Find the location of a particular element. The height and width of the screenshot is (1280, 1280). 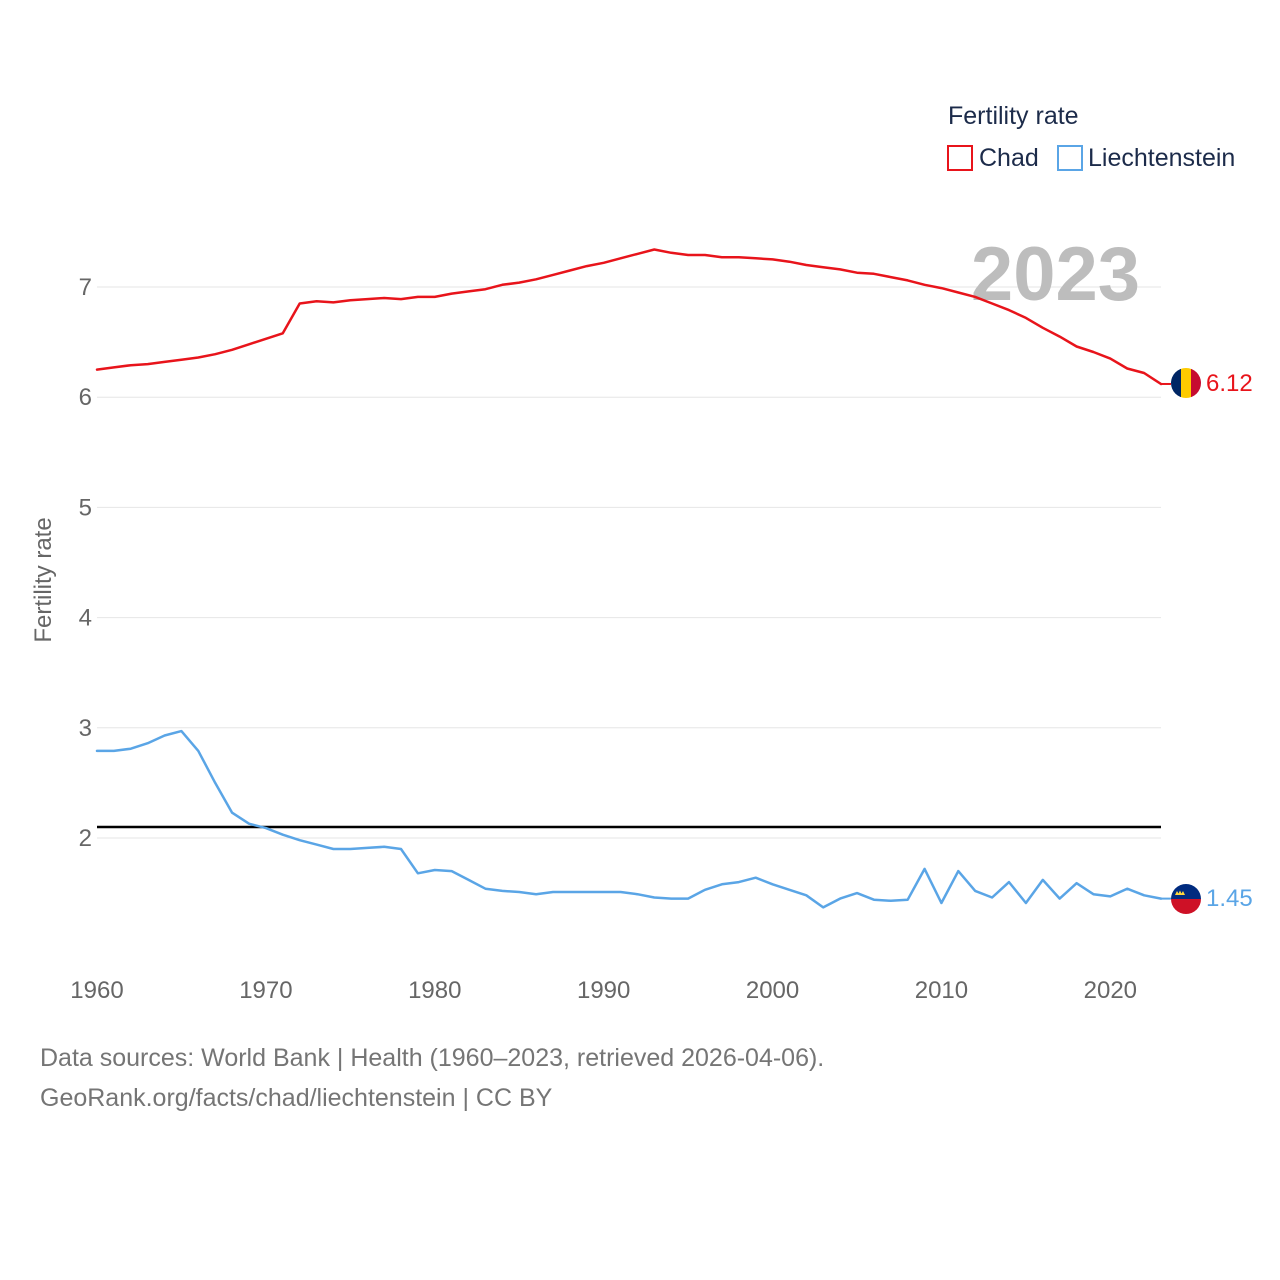

y-tick-label-3: 3 is located at coordinates (85, 728).